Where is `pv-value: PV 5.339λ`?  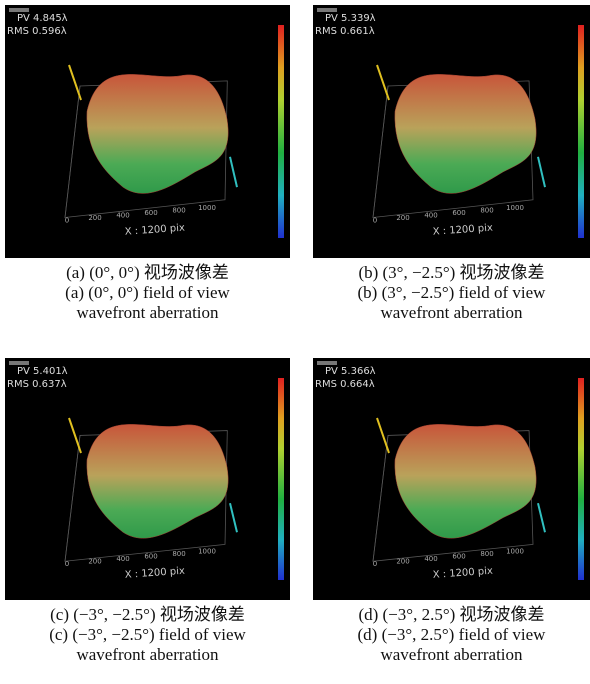 pv-value: PV 5.339λ is located at coordinates (350, 18).